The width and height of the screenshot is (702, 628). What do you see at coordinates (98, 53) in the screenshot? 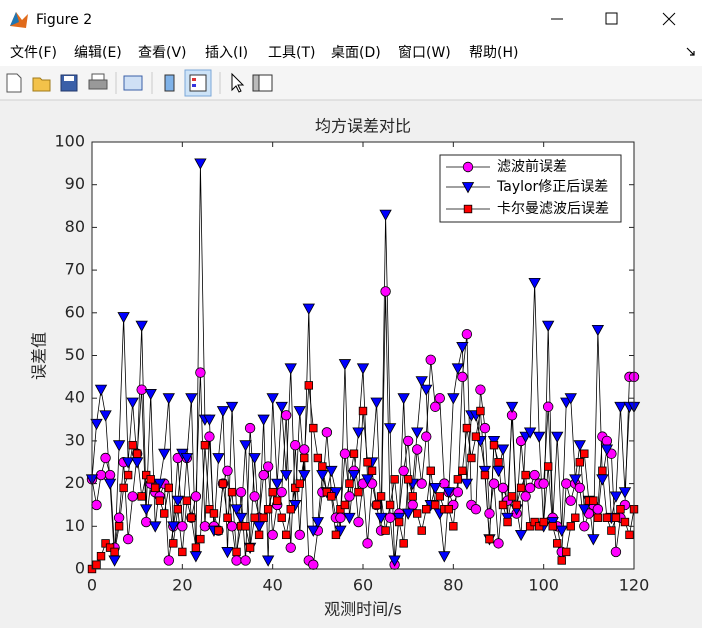
I see `menu-item: 编辑(E)` at bounding box center [98, 53].